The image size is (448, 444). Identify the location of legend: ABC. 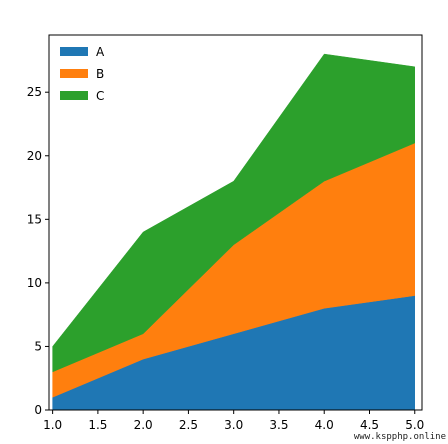
(82, 74).